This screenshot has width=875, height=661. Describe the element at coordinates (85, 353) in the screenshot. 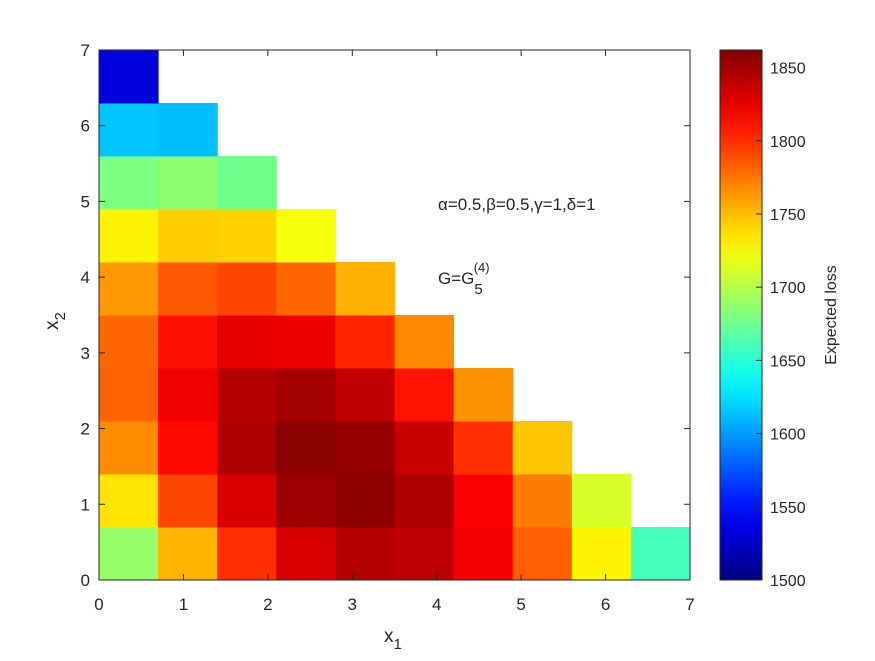

I see `y-tick-label: 3` at that location.